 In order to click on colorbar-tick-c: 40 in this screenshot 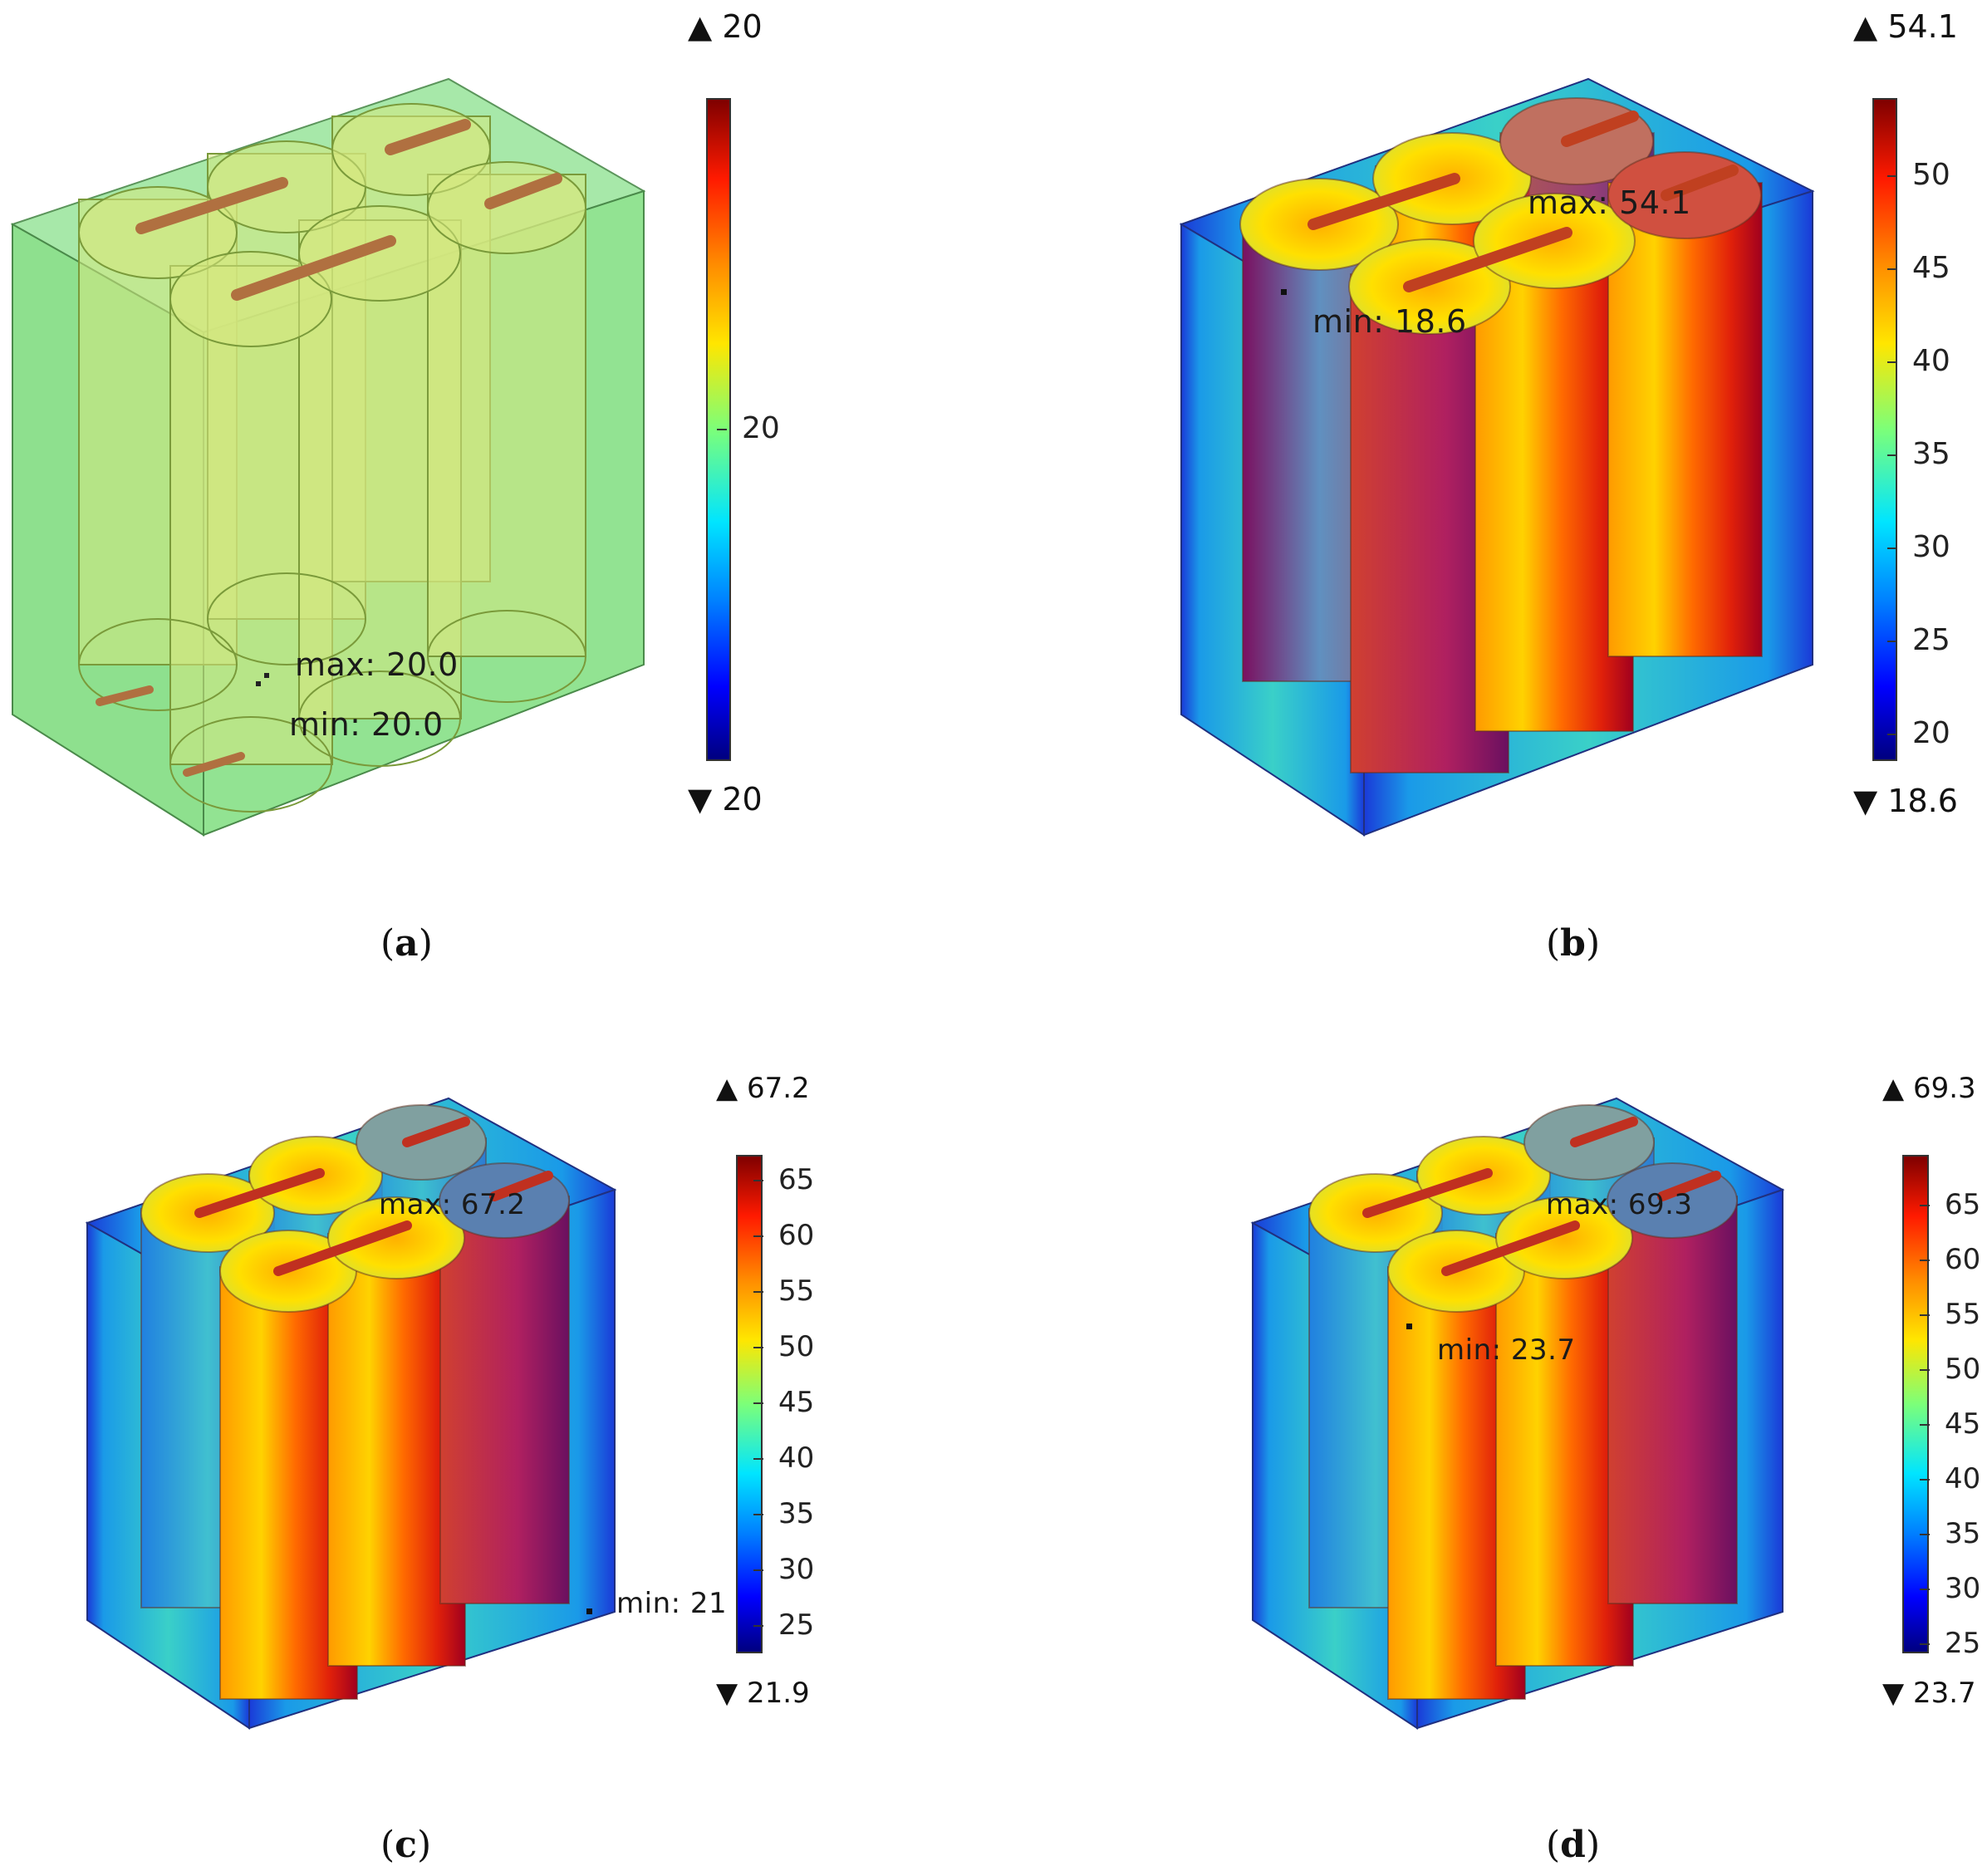, I will do `click(784, 1458)`.